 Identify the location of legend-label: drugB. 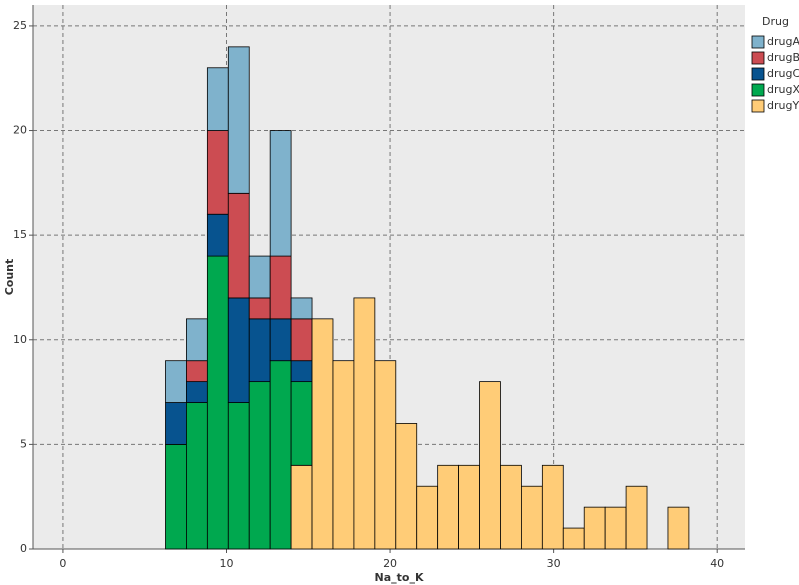
(783, 57).